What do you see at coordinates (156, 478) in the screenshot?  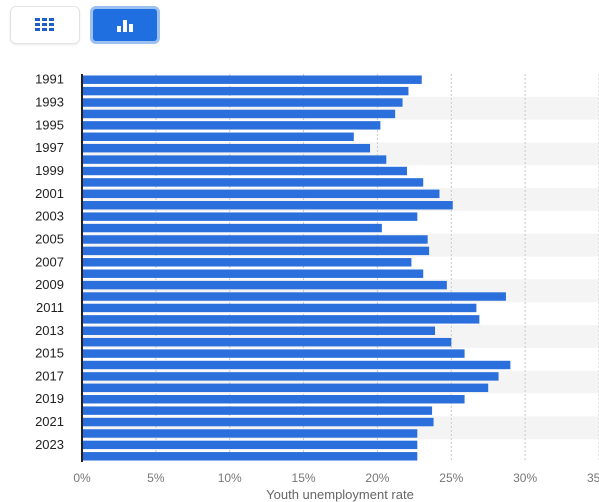 I see `x-tick-label: 5%` at bounding box center [156, 478].